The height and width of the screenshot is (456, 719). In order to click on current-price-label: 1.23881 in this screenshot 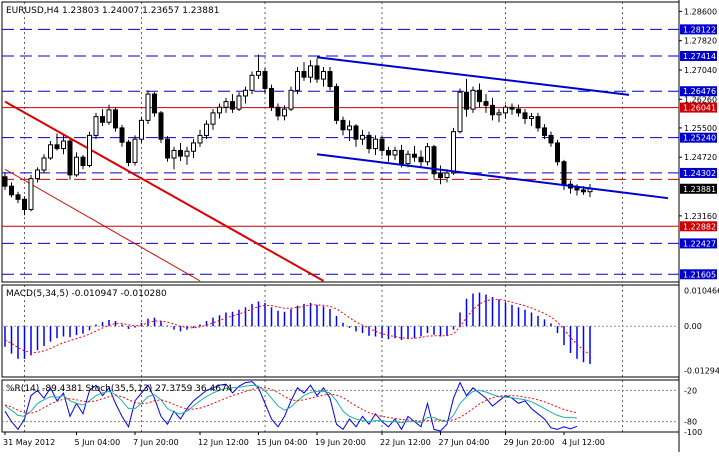, I will do `click(699, 189)`.